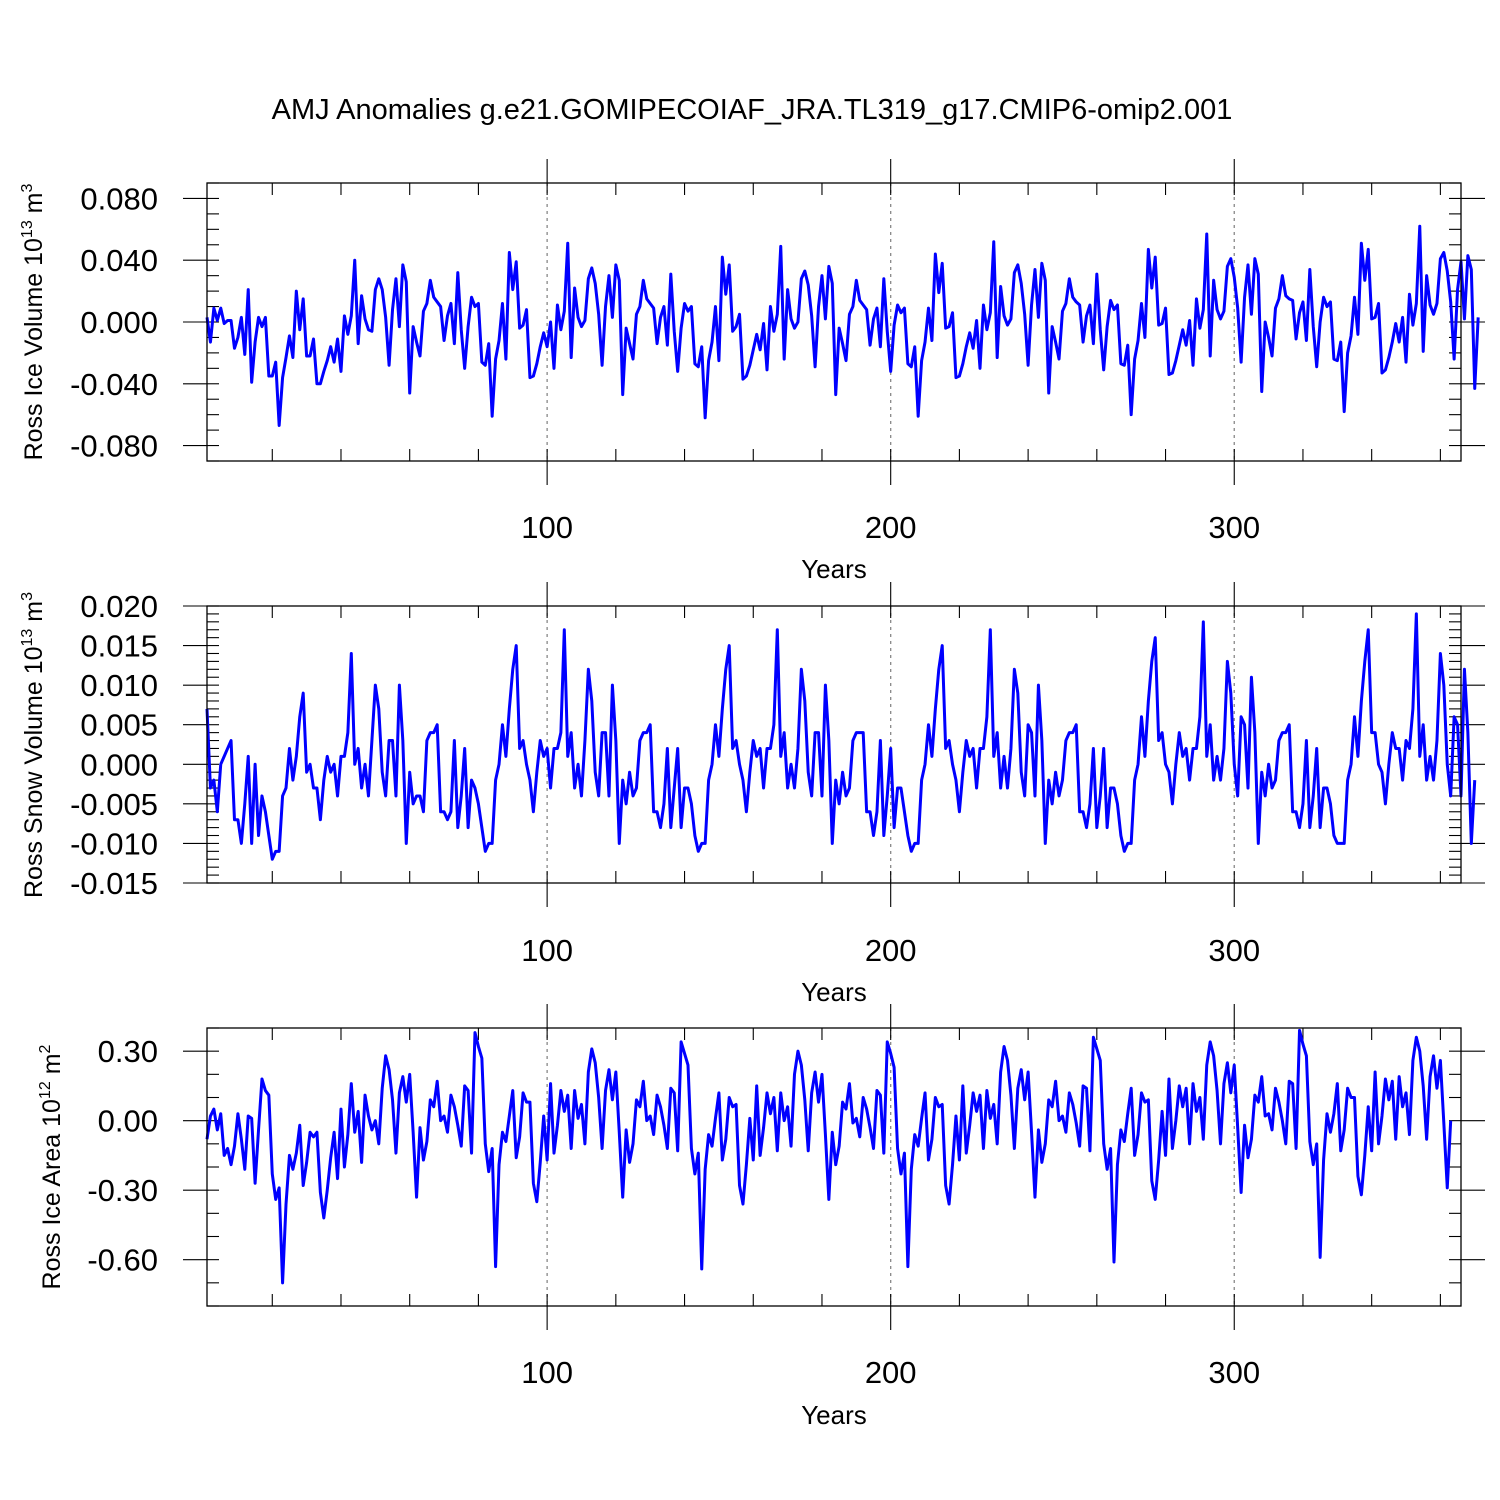 This screenshot has height=1500, width=1500. I want to click on y-axis-label: Ross Ice Volume 1013 m3, so click(33, 321).